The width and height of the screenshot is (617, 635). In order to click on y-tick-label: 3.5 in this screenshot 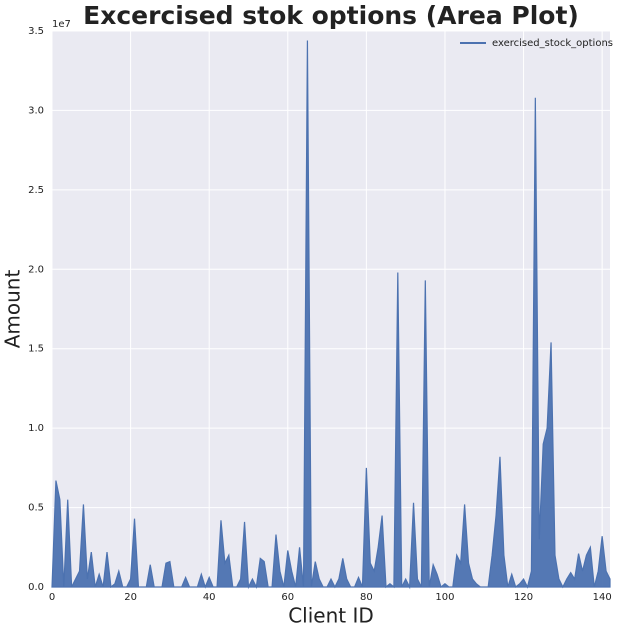, I will do `click(36, 31)`.